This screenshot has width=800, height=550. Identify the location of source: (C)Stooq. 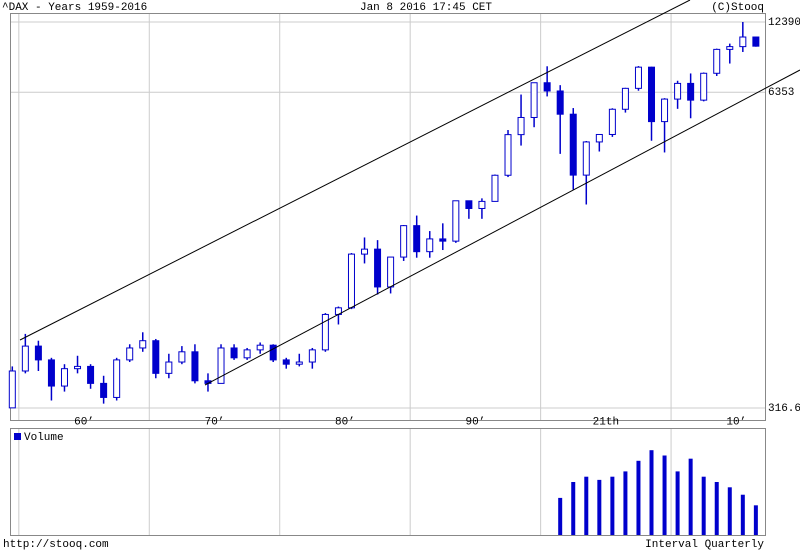
(737, 8).